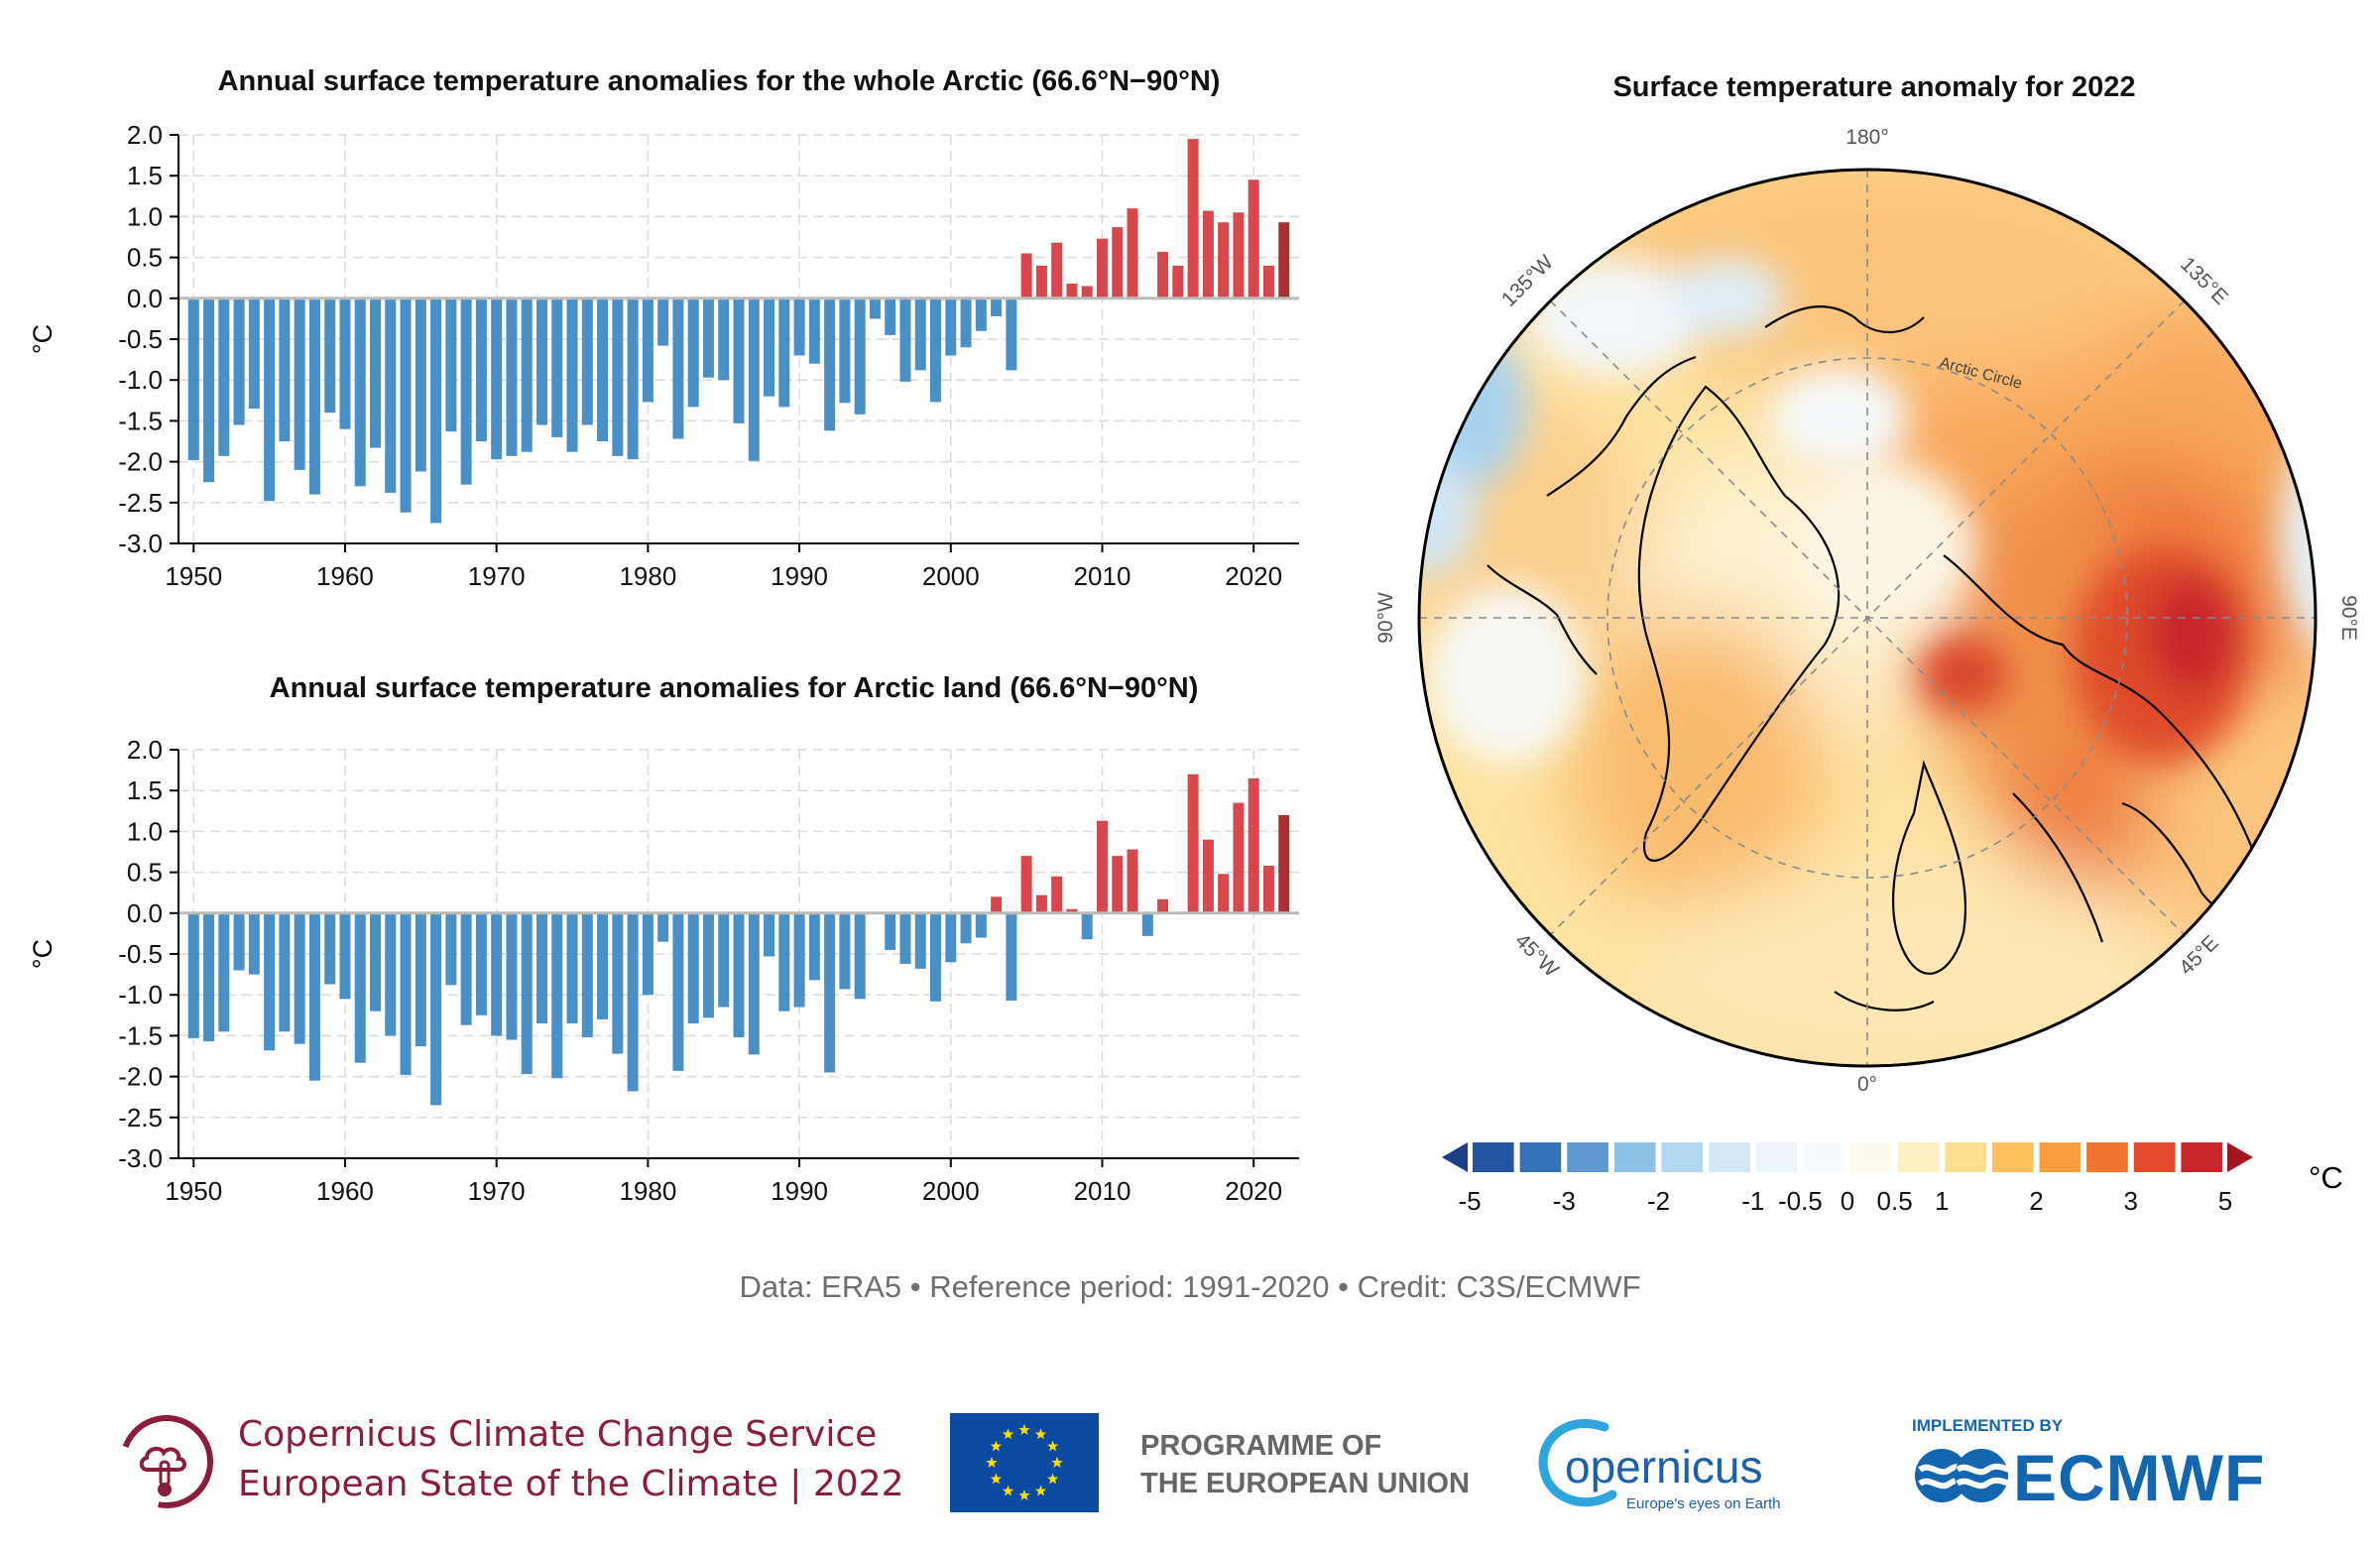  I want to click on bar-1980, so click(648, 954).